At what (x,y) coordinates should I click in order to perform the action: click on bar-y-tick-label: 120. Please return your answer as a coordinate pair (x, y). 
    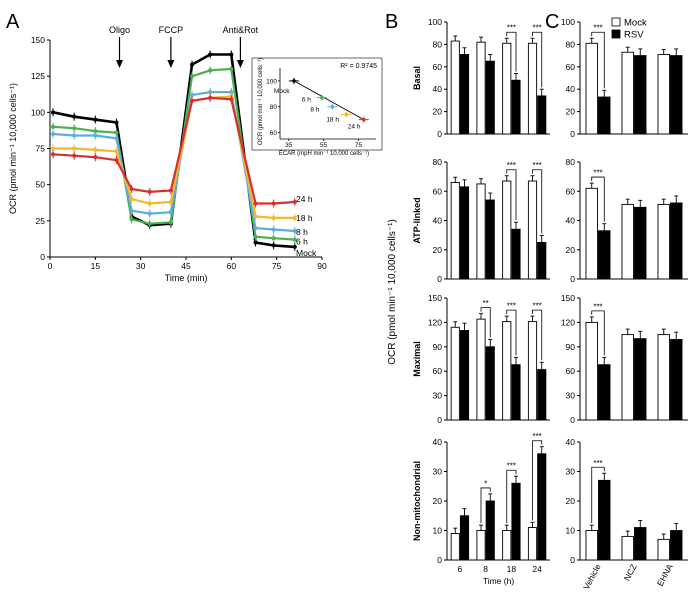
    Looking at the image, I should click on (568, 322).